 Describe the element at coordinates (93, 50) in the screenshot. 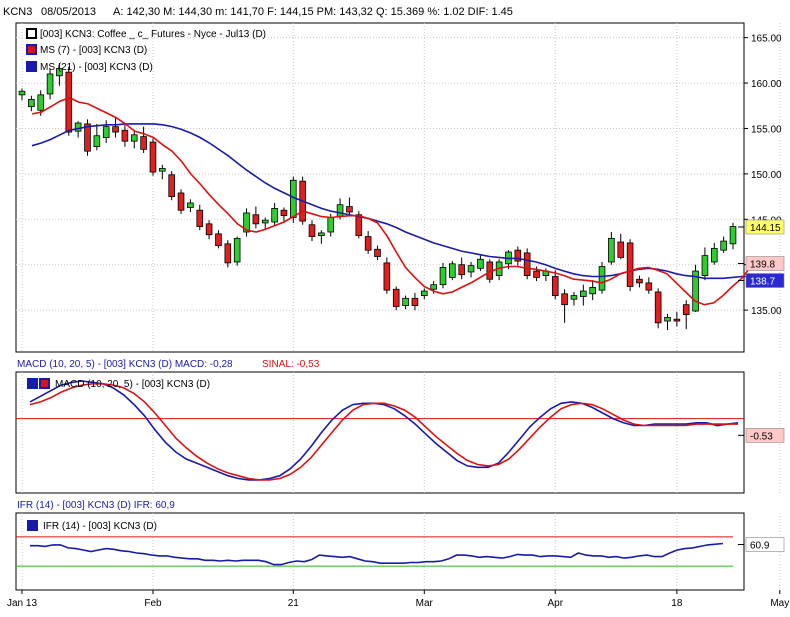

I see `legend-ma-fast: MS (7) - [003] KCN3 (D)` at that location.